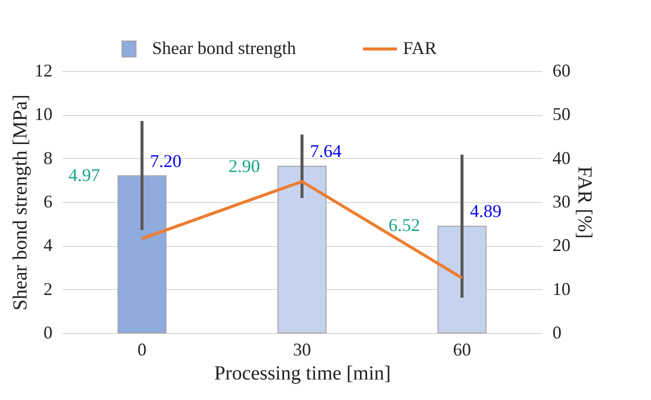 This screenshot has width=651, height=400. I want to click on y-tick-label: 10, so click(43, 114).